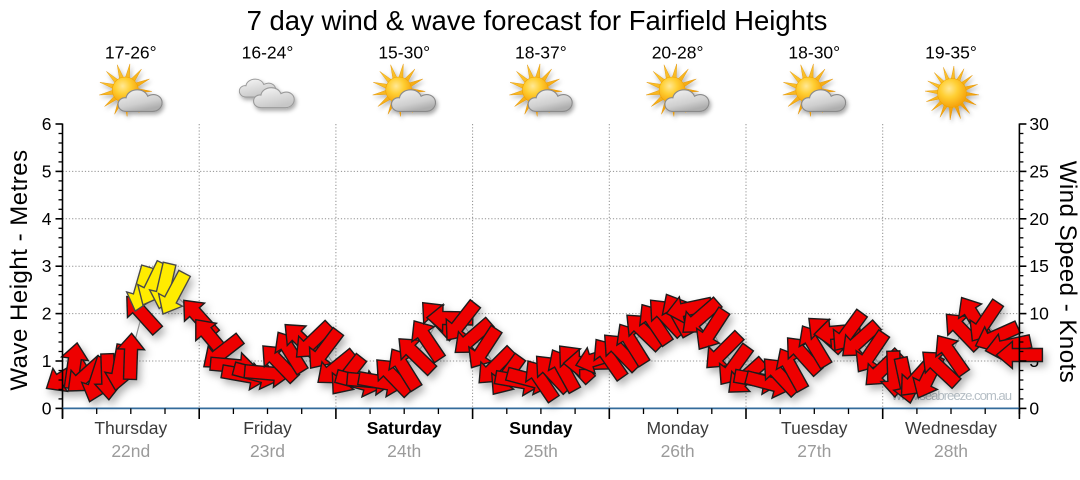 Image resolution: width=1080 pixels, height=480 pixels. What do you see at coordinates (814, 53) in the screenshot?
I see `svg-text: 18-30°` at bounding box center [814, 53].